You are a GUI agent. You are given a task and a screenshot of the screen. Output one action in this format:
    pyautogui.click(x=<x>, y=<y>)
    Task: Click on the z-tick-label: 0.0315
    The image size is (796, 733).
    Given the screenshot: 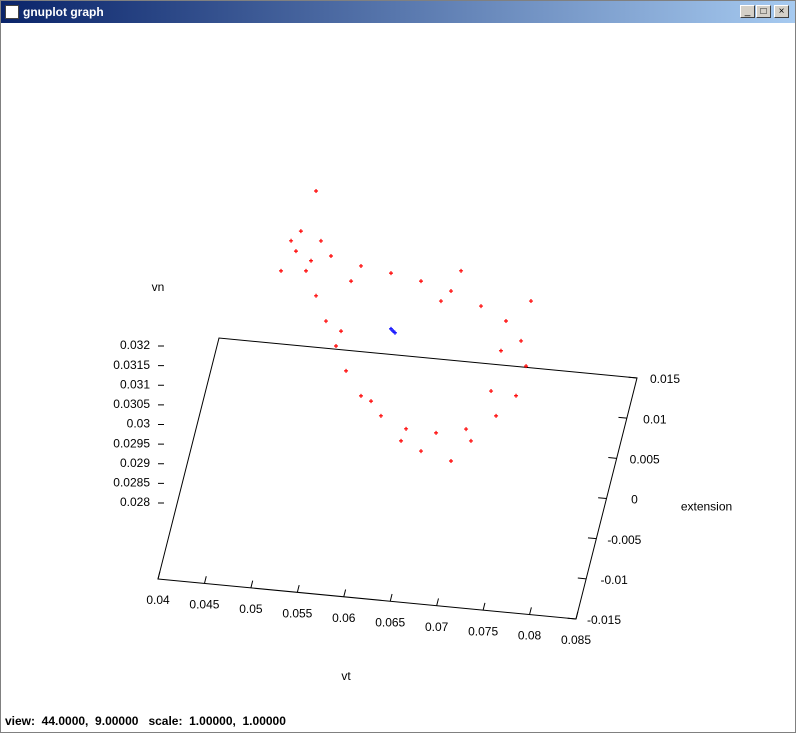 What is the action you would take?
    pyautogui.click(x=131, y=365)
    